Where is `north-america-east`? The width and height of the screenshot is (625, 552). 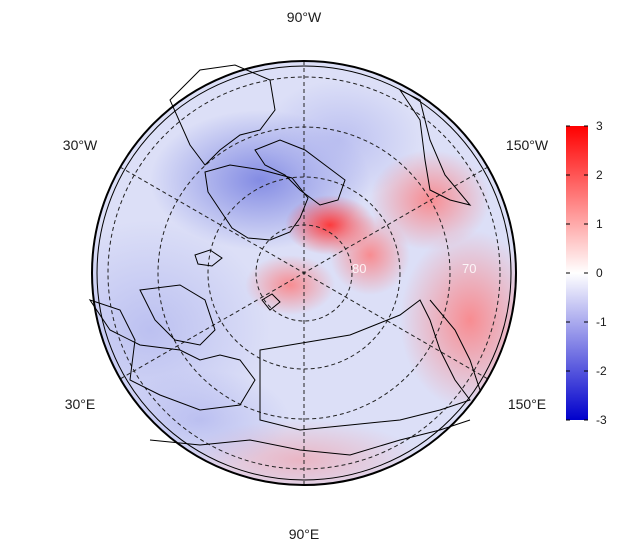 north-america-east is located at coordinates (222, 115).